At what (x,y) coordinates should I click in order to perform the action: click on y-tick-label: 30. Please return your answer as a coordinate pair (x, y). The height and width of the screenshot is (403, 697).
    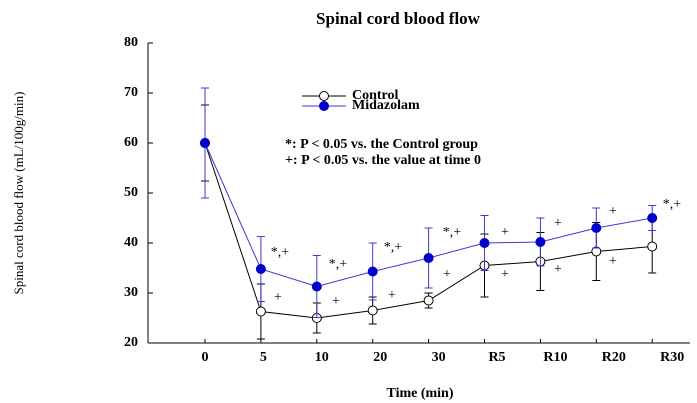
    Looking at the image, I should click on (131, 292).